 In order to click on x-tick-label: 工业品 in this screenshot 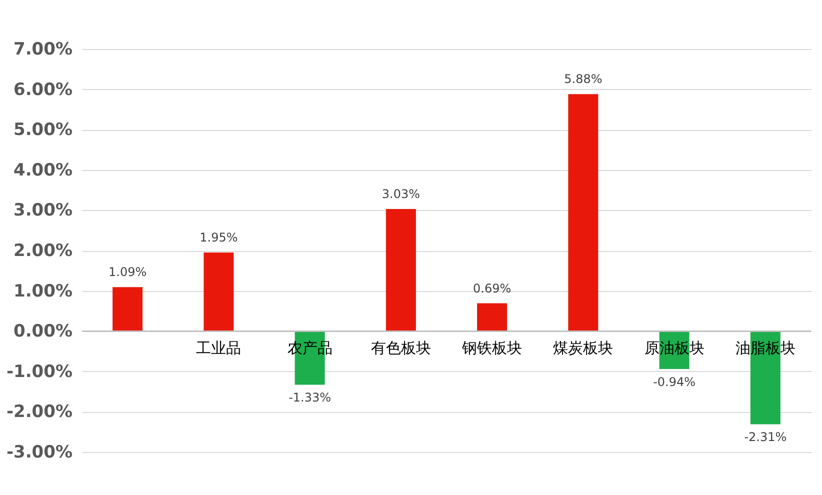, I will do `click(219, 348)`.